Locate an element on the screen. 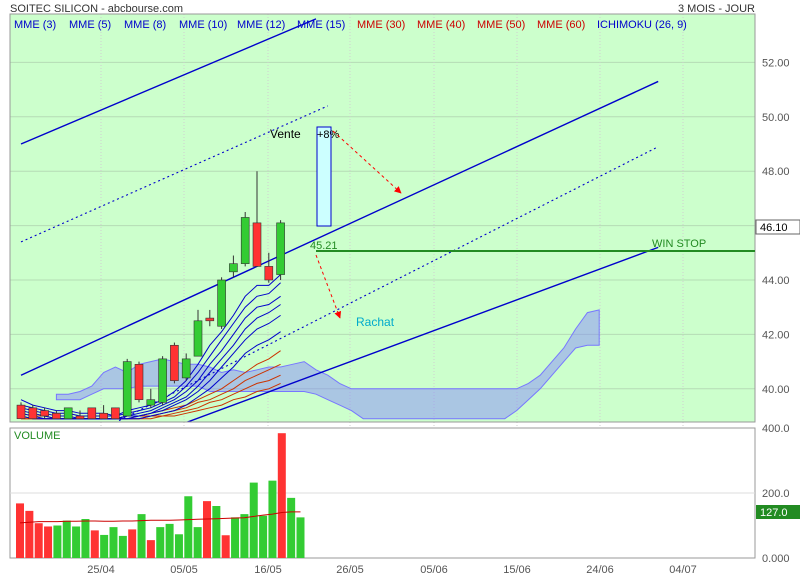 Image resolution: width=800 pixels, height=580 pixels. candlesticks is located at coordinates (150, 295).